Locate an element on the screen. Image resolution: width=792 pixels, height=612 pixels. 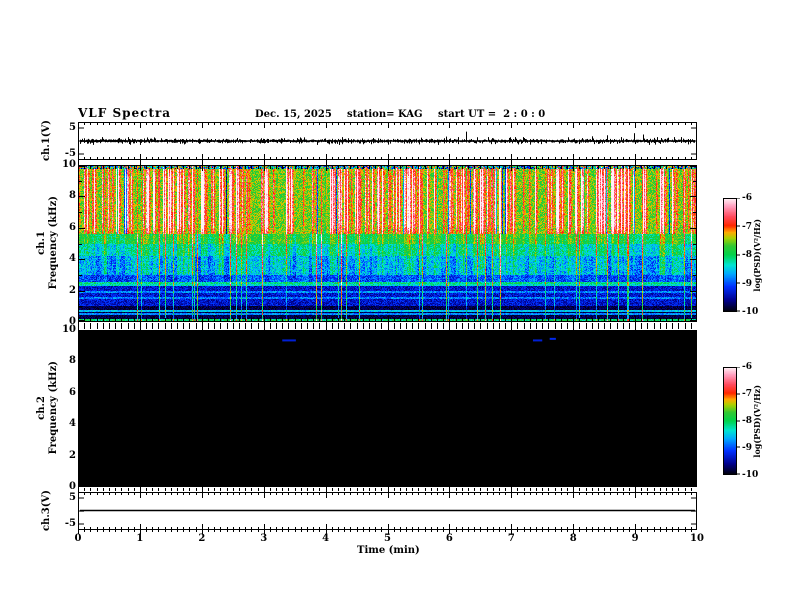
plot-start-ut: start UT = 2 : 0 : 0 is located at coordinates (492, 114).